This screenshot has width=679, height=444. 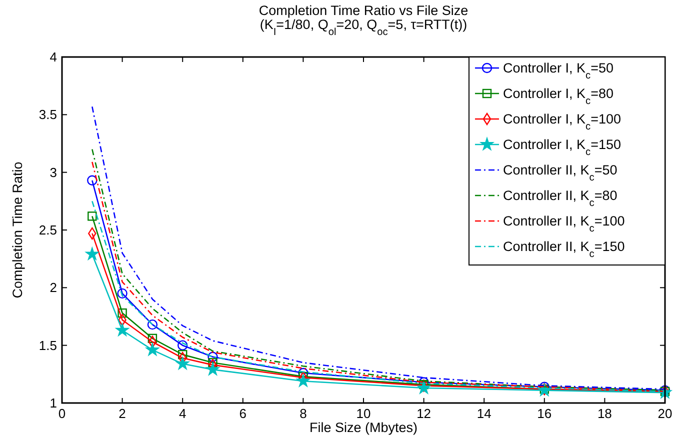 I want to click on legend-label: Controller I, K$_{c}$=100, so click(x=562, y=122).